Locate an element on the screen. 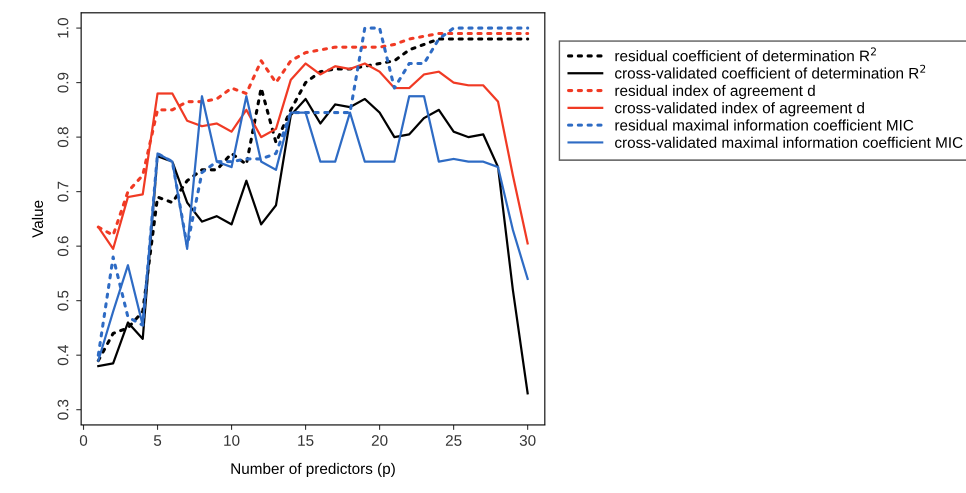 The height and width of the screenshot is (493, 966). x-tick-label: 25 is located at coordinates (454, 440).